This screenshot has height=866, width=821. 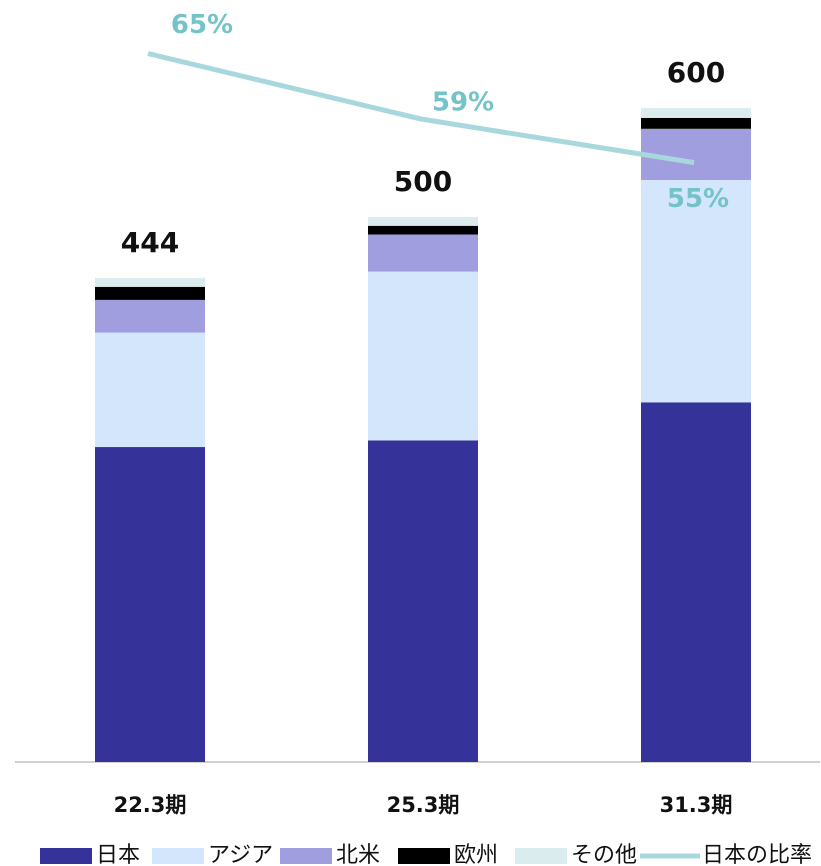 I want to click on x-tick-label: 22.3期, so click(x=150, y=805).